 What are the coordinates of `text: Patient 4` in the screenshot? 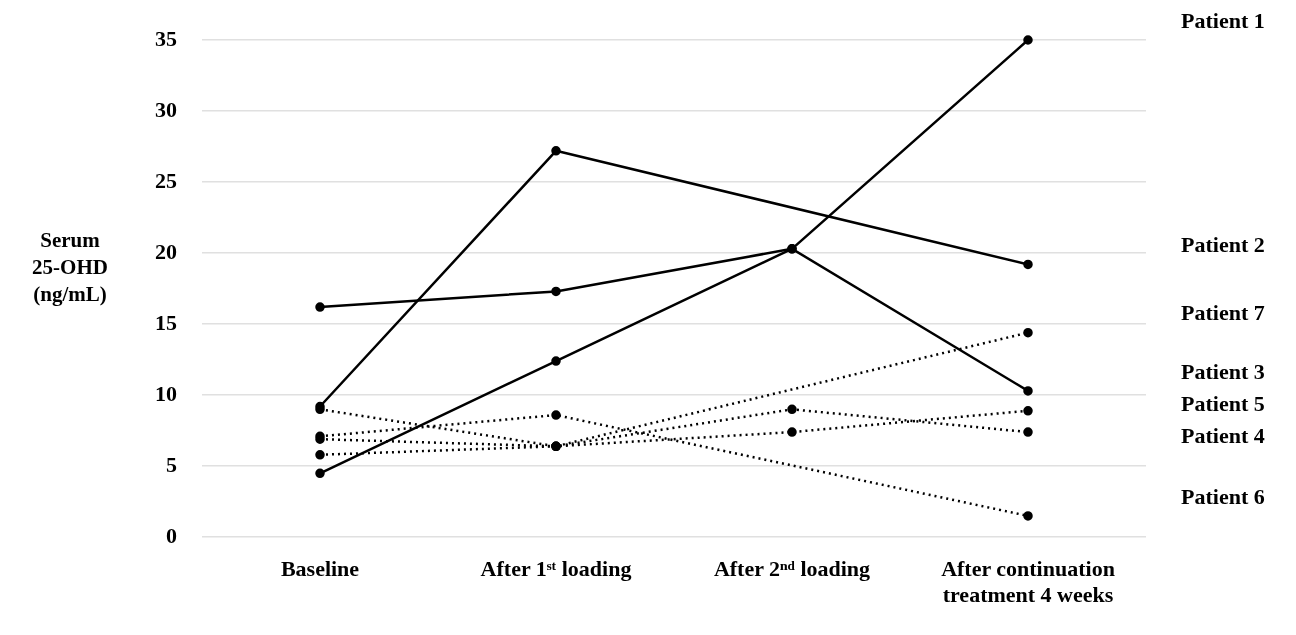 It's located at (1223, 435).